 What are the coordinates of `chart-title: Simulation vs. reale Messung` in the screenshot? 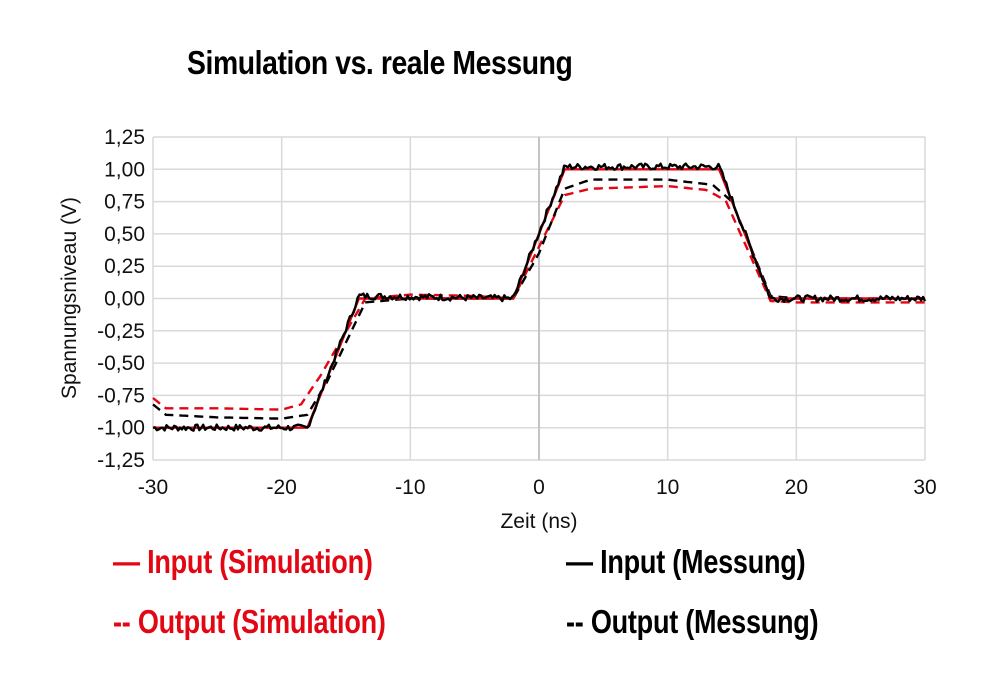 It's located at (380, 62).